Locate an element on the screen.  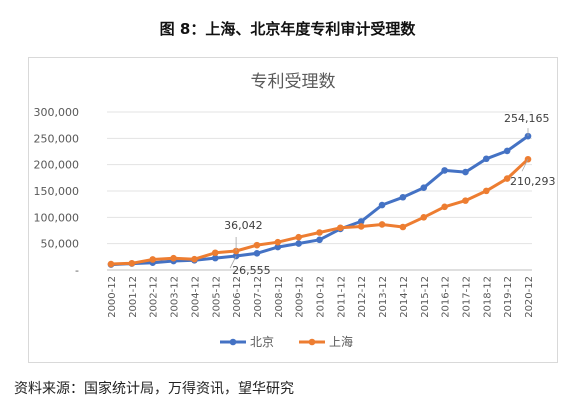
source-note: 资料来源：国家统计局，万得资讯，望华研究 is located at coordinates (154, 389).